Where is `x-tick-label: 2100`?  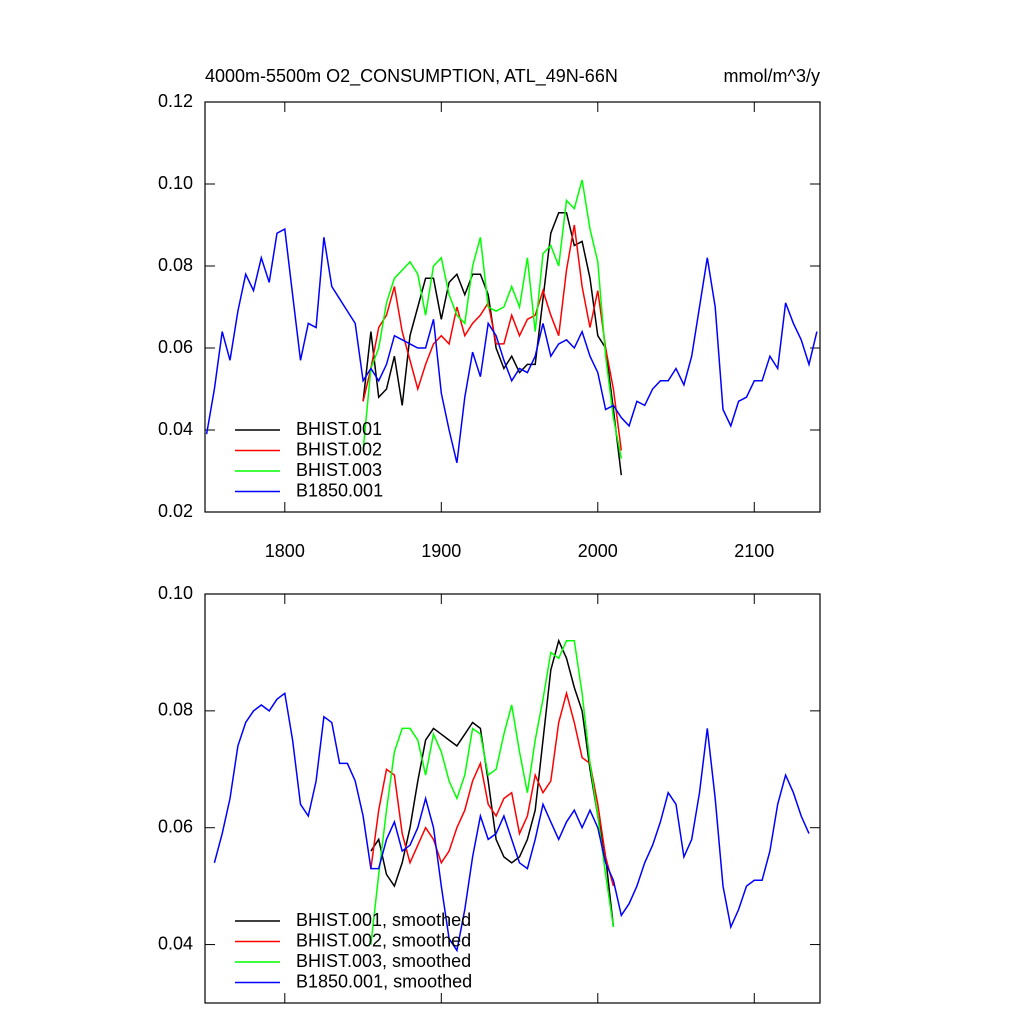
x-tick-label: 2100 is located at coordinates (754, 551).